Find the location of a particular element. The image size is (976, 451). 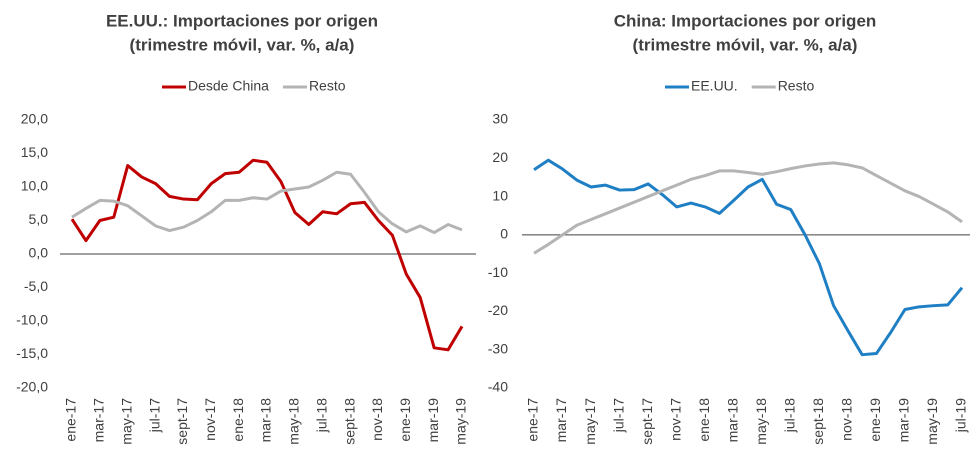

y-tick-label: -10,0 is located at coordinates (32, 320).